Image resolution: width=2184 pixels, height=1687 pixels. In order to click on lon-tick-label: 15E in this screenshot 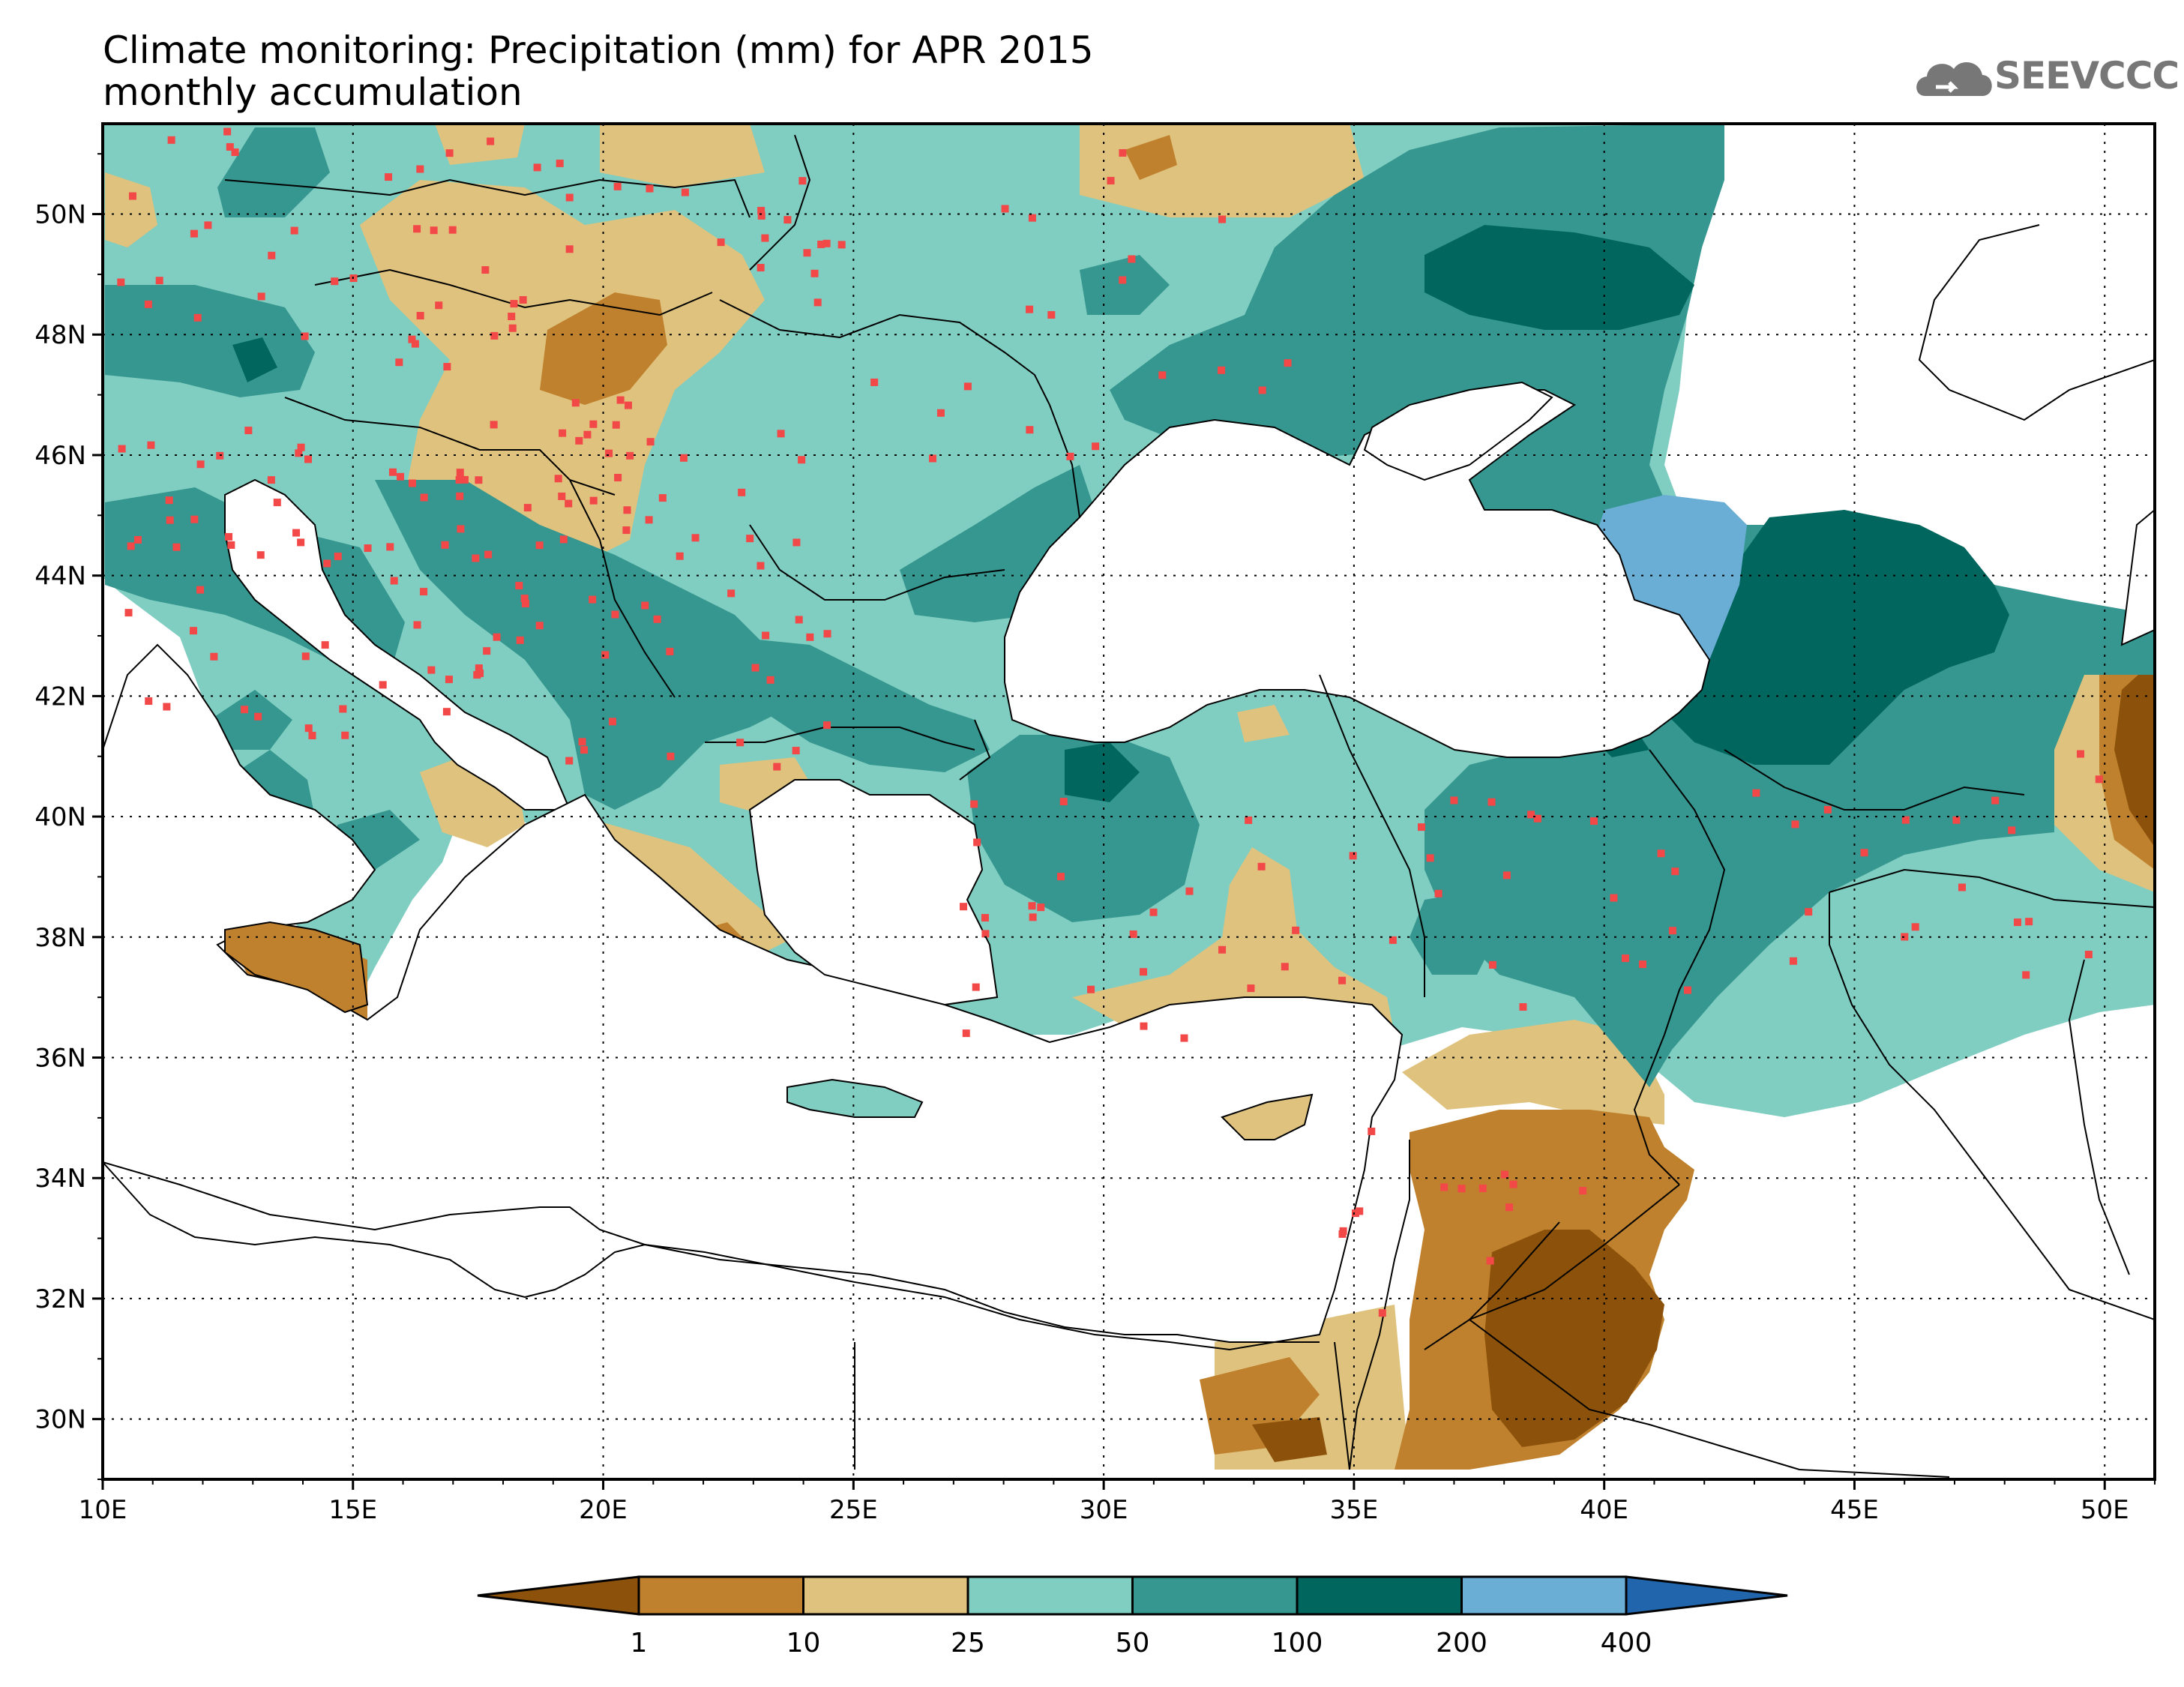, I will do `click(352, 1510)`.